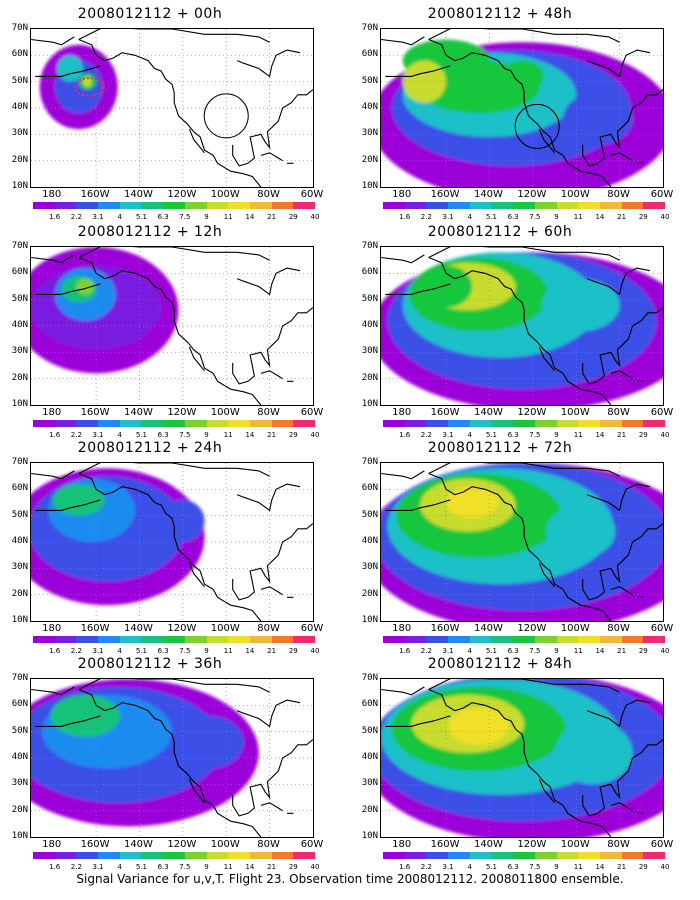  Describe the element at coordinates (405, 435) in the screenshot. I see `colorbar-label: 1.6` at that location.